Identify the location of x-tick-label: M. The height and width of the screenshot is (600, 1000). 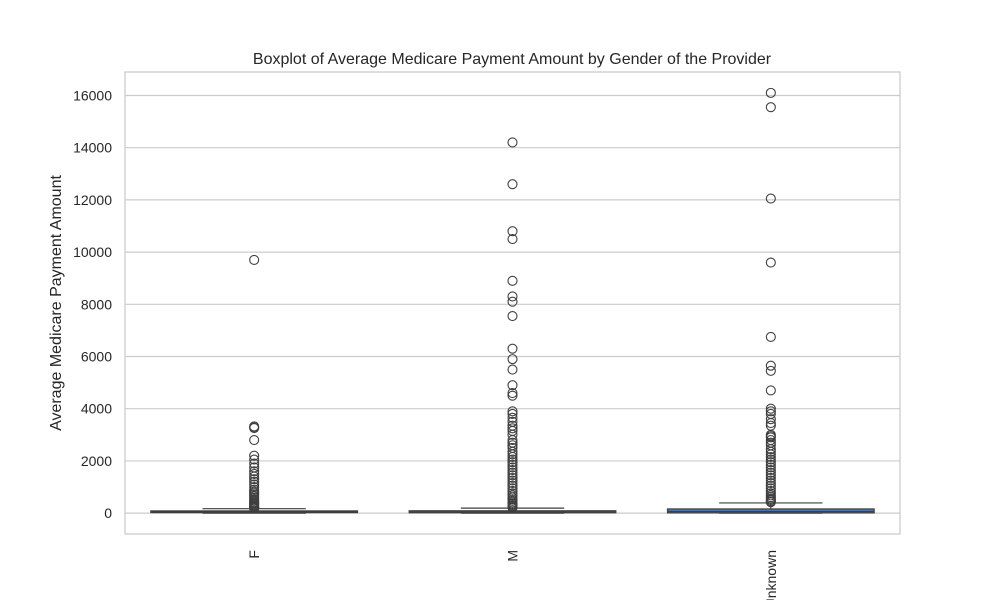
(513, 556).